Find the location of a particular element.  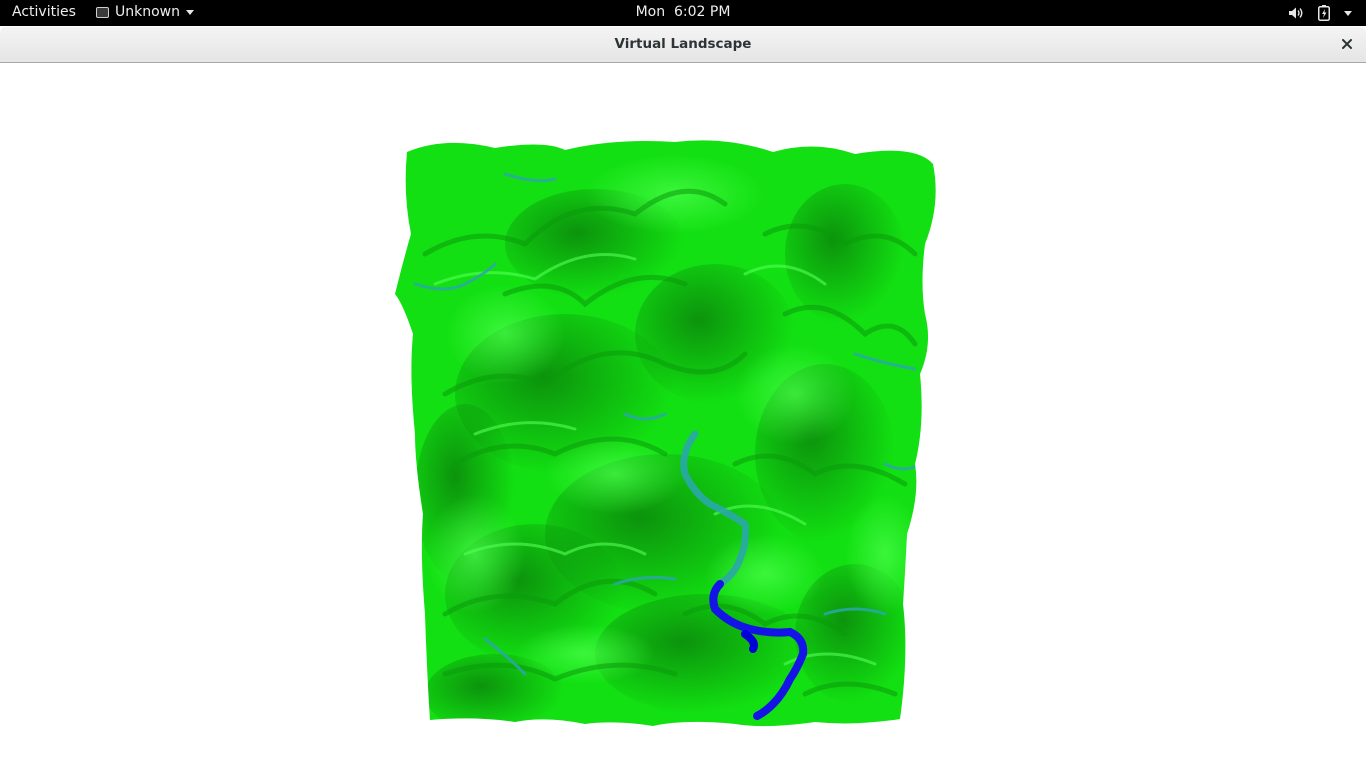

chevron-down-icon is located at coordinates (190, 12).